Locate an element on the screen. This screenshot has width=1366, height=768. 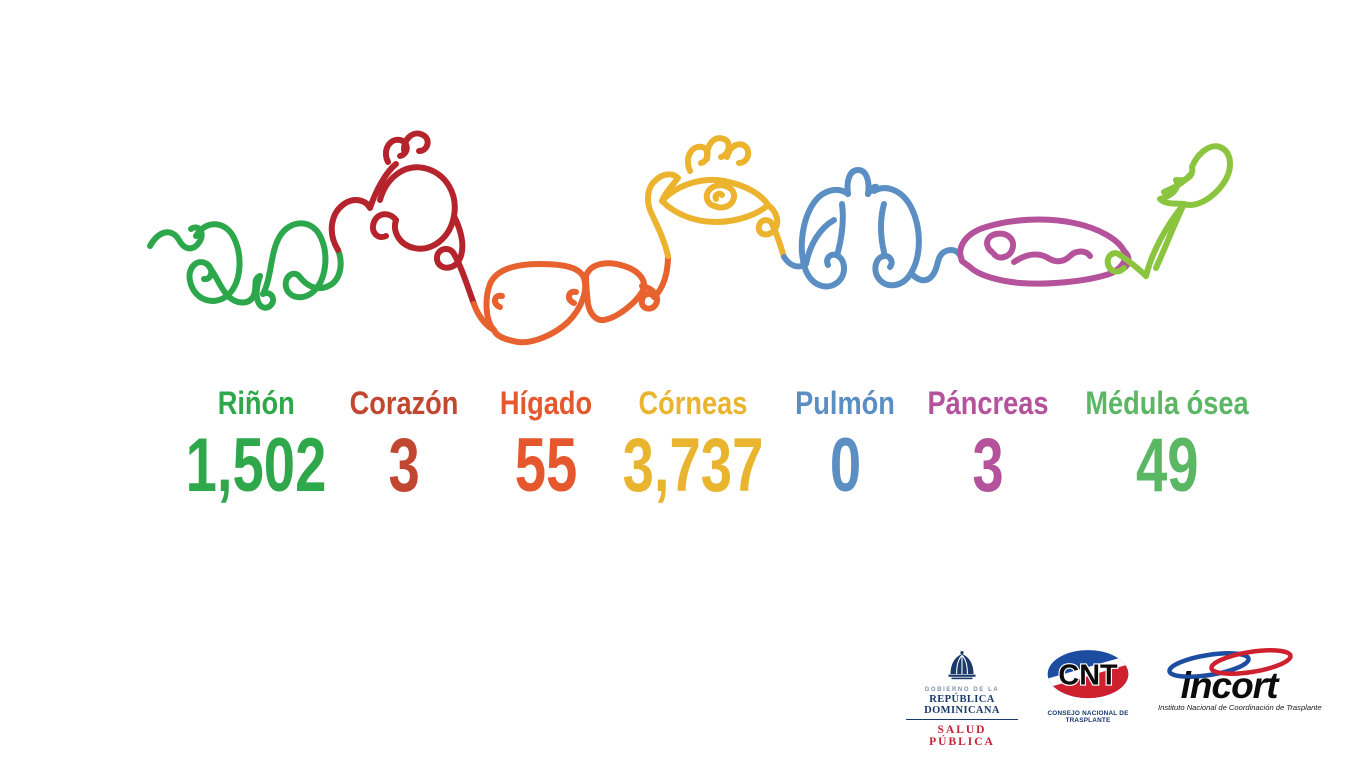
incort-name: incort is located at coordinates (1229, 685).